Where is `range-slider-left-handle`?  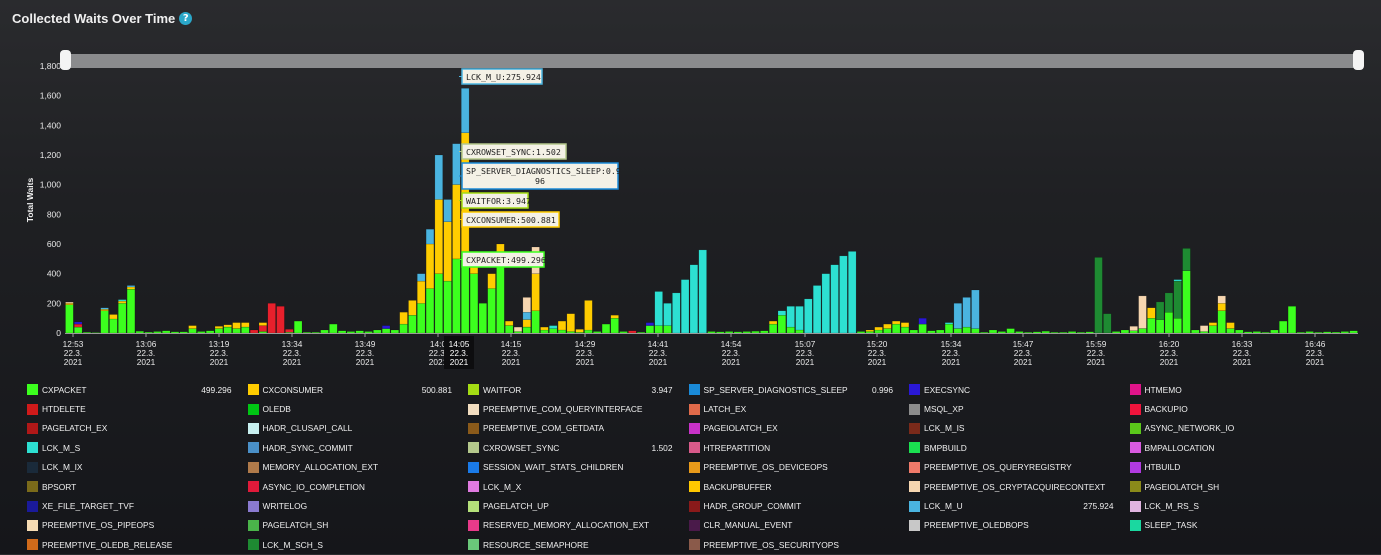
range-slider-left-handle is located at coordinates (65, 60).